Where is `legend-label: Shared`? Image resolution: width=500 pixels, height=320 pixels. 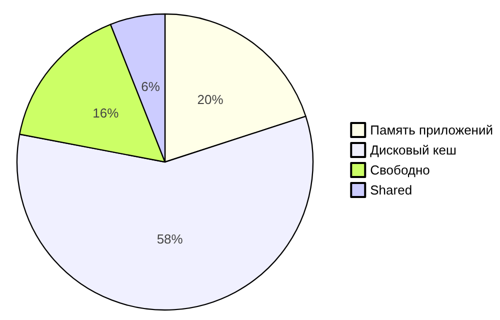 legend-label: Shared is located at coordinates (391, 190).